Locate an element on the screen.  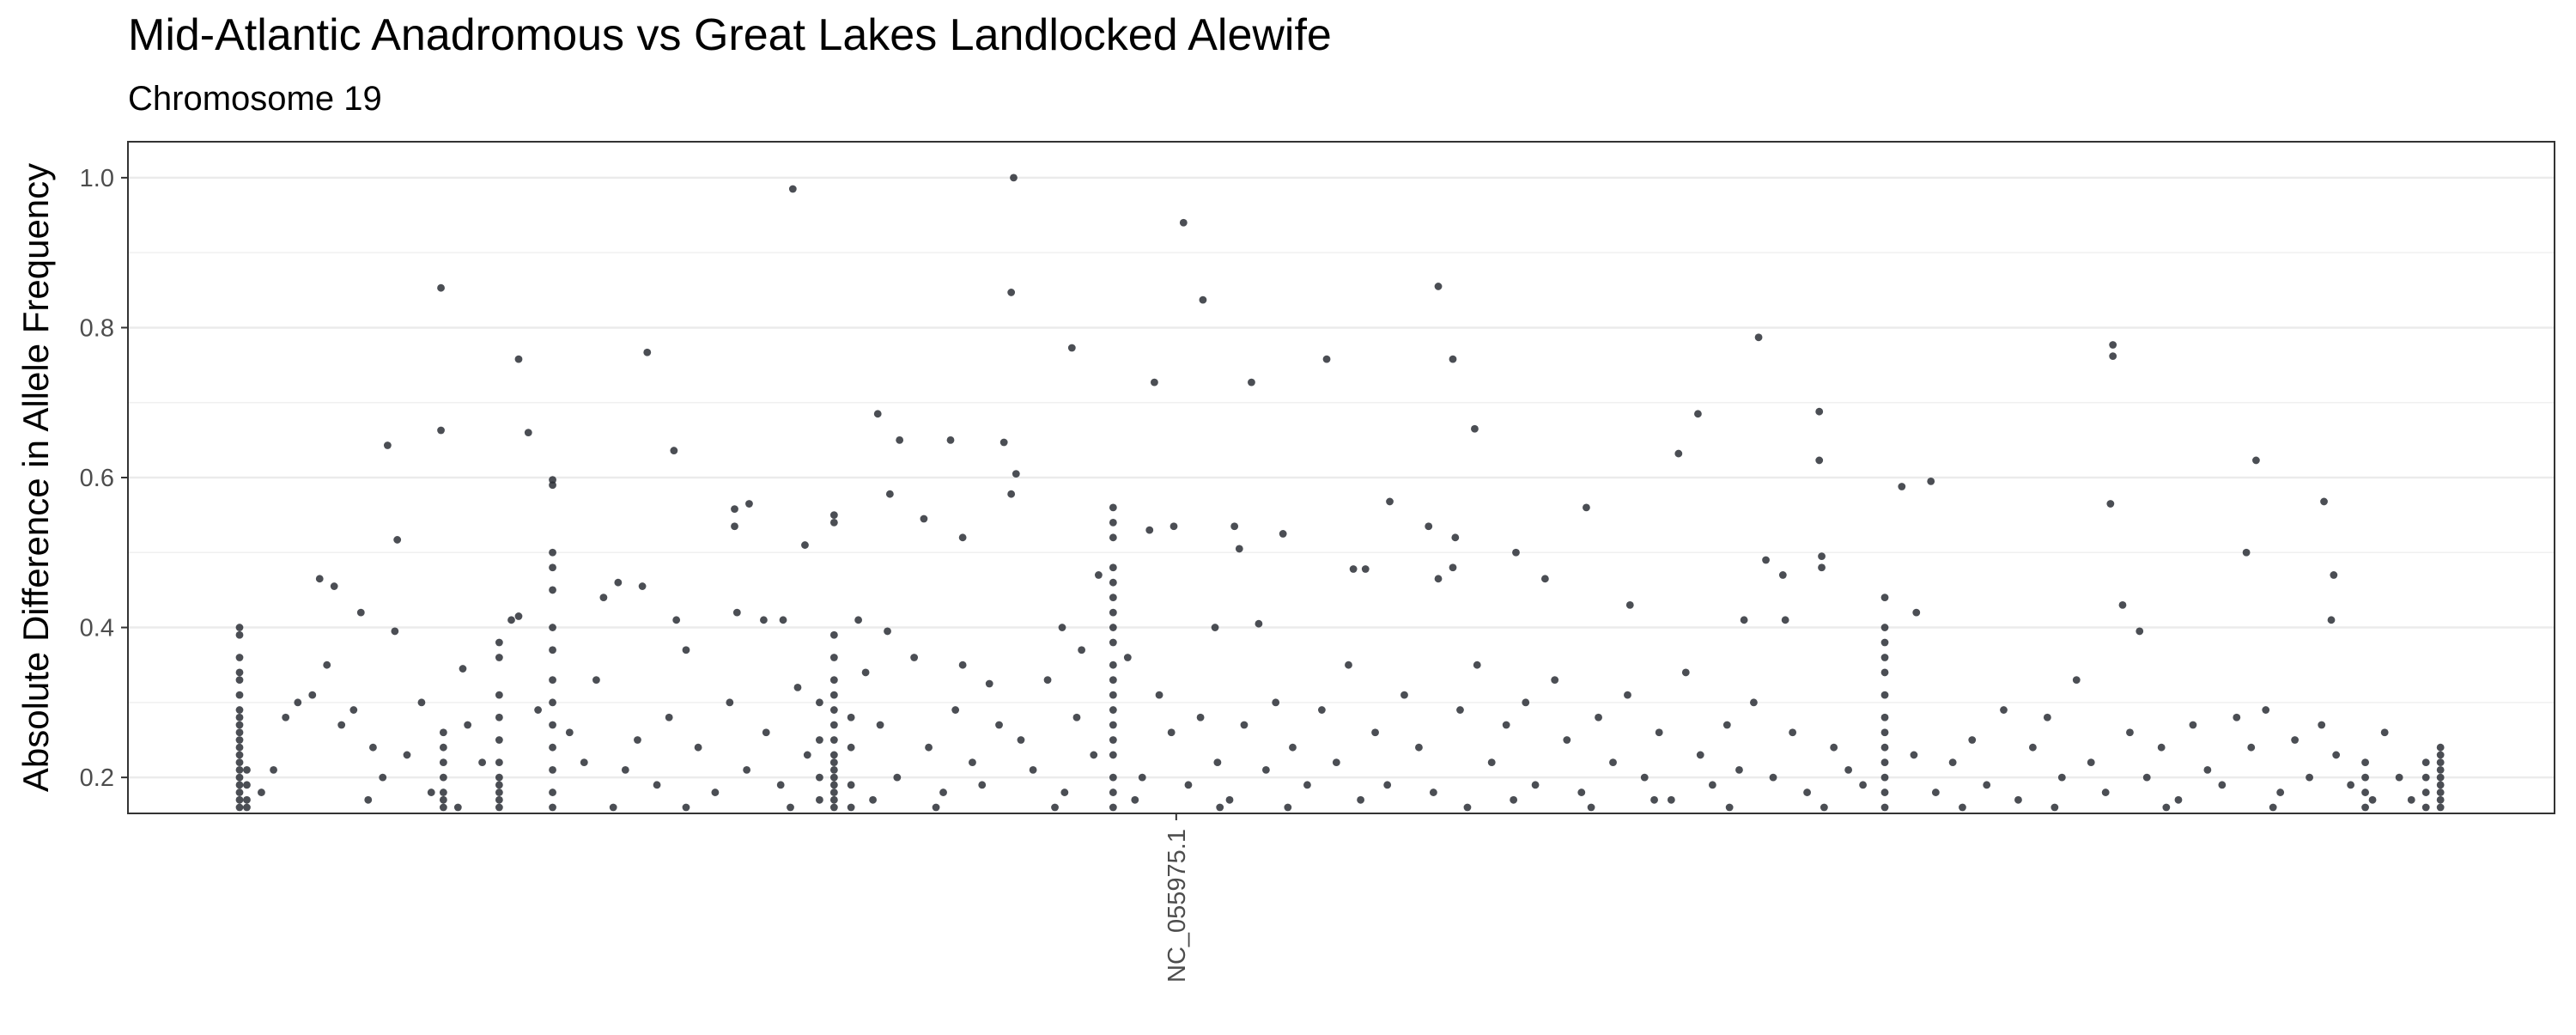
y-tick-label: 0.4 is located at coordinates (97, 628).